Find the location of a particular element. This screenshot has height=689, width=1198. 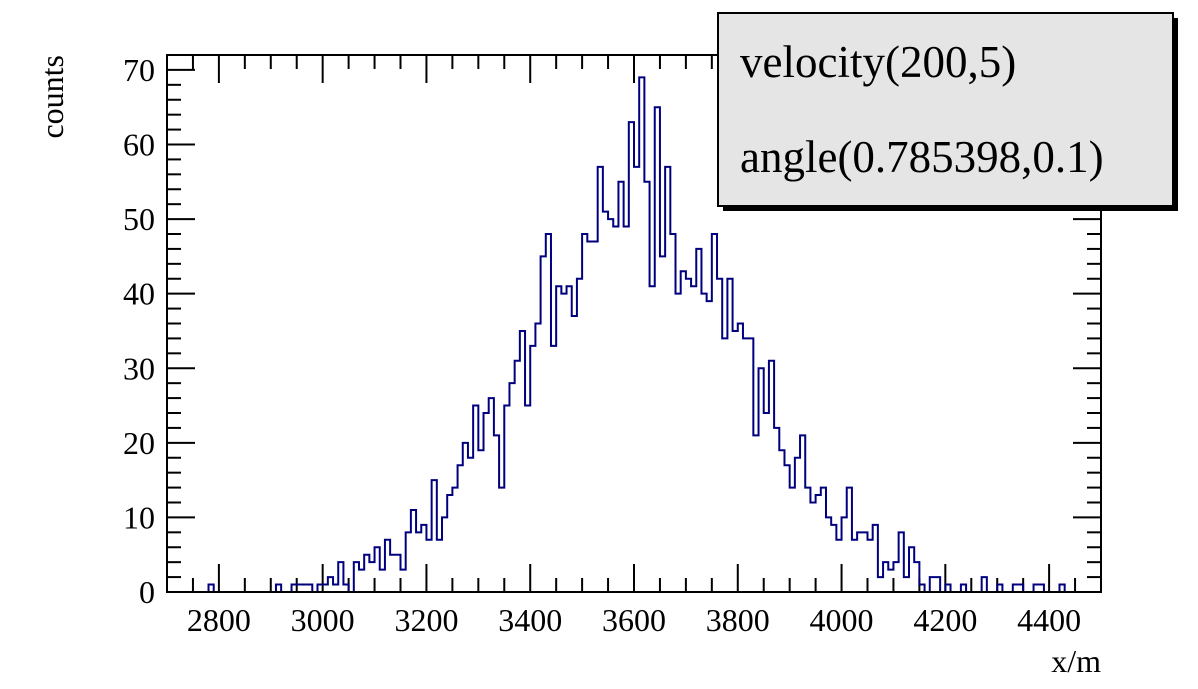

y-tick-label: 30 is located at coordinates (139, 368).